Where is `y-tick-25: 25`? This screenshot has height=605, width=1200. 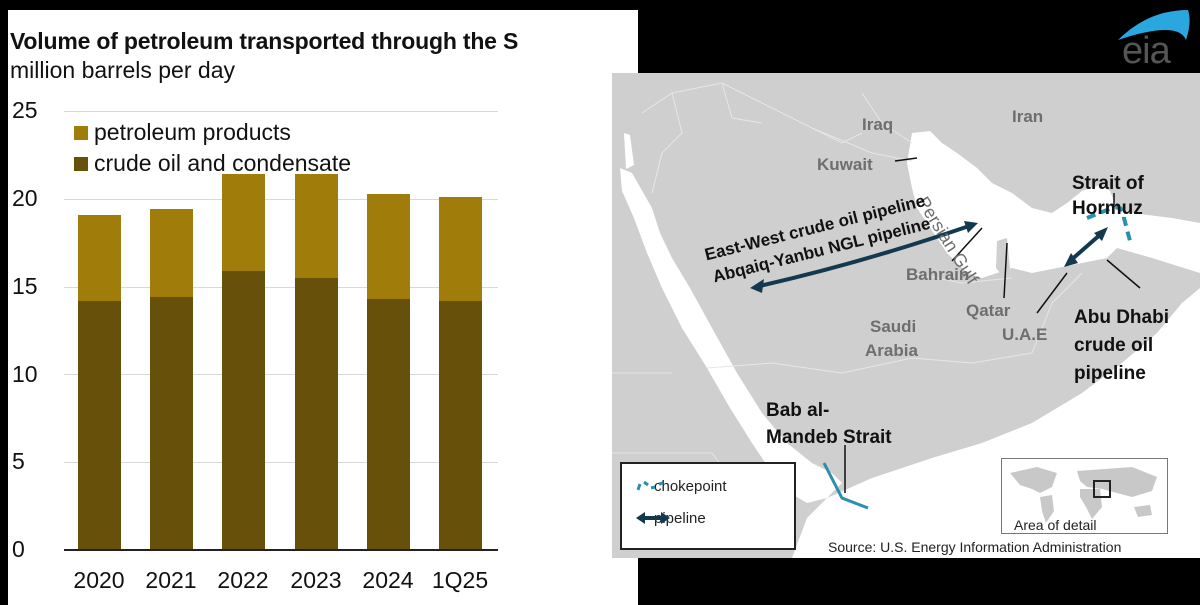 y-tick-25: 25 is located at coordinates (25, 110).